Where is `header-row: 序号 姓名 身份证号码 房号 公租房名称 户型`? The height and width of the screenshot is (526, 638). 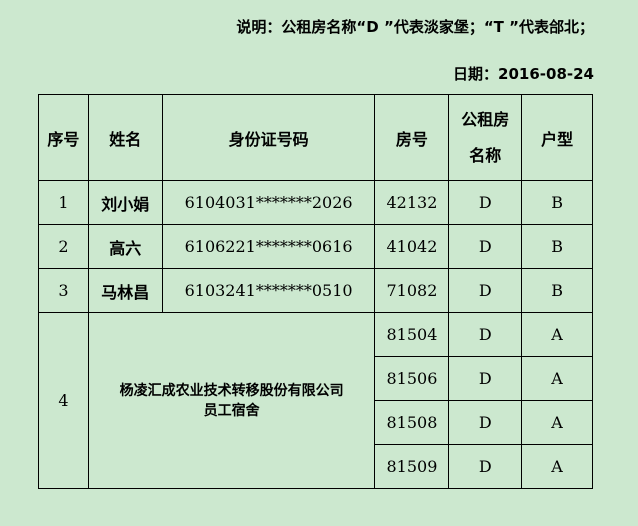 header-row: 序号 姓名 身份证号码 房号 公租房名称 户型 is located at coordinates (315, 137).